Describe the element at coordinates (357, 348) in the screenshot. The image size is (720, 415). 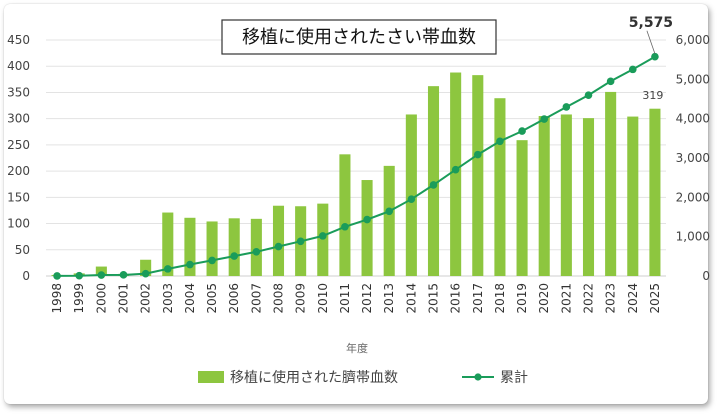
I see `x-axis-title: 年度` at that location.